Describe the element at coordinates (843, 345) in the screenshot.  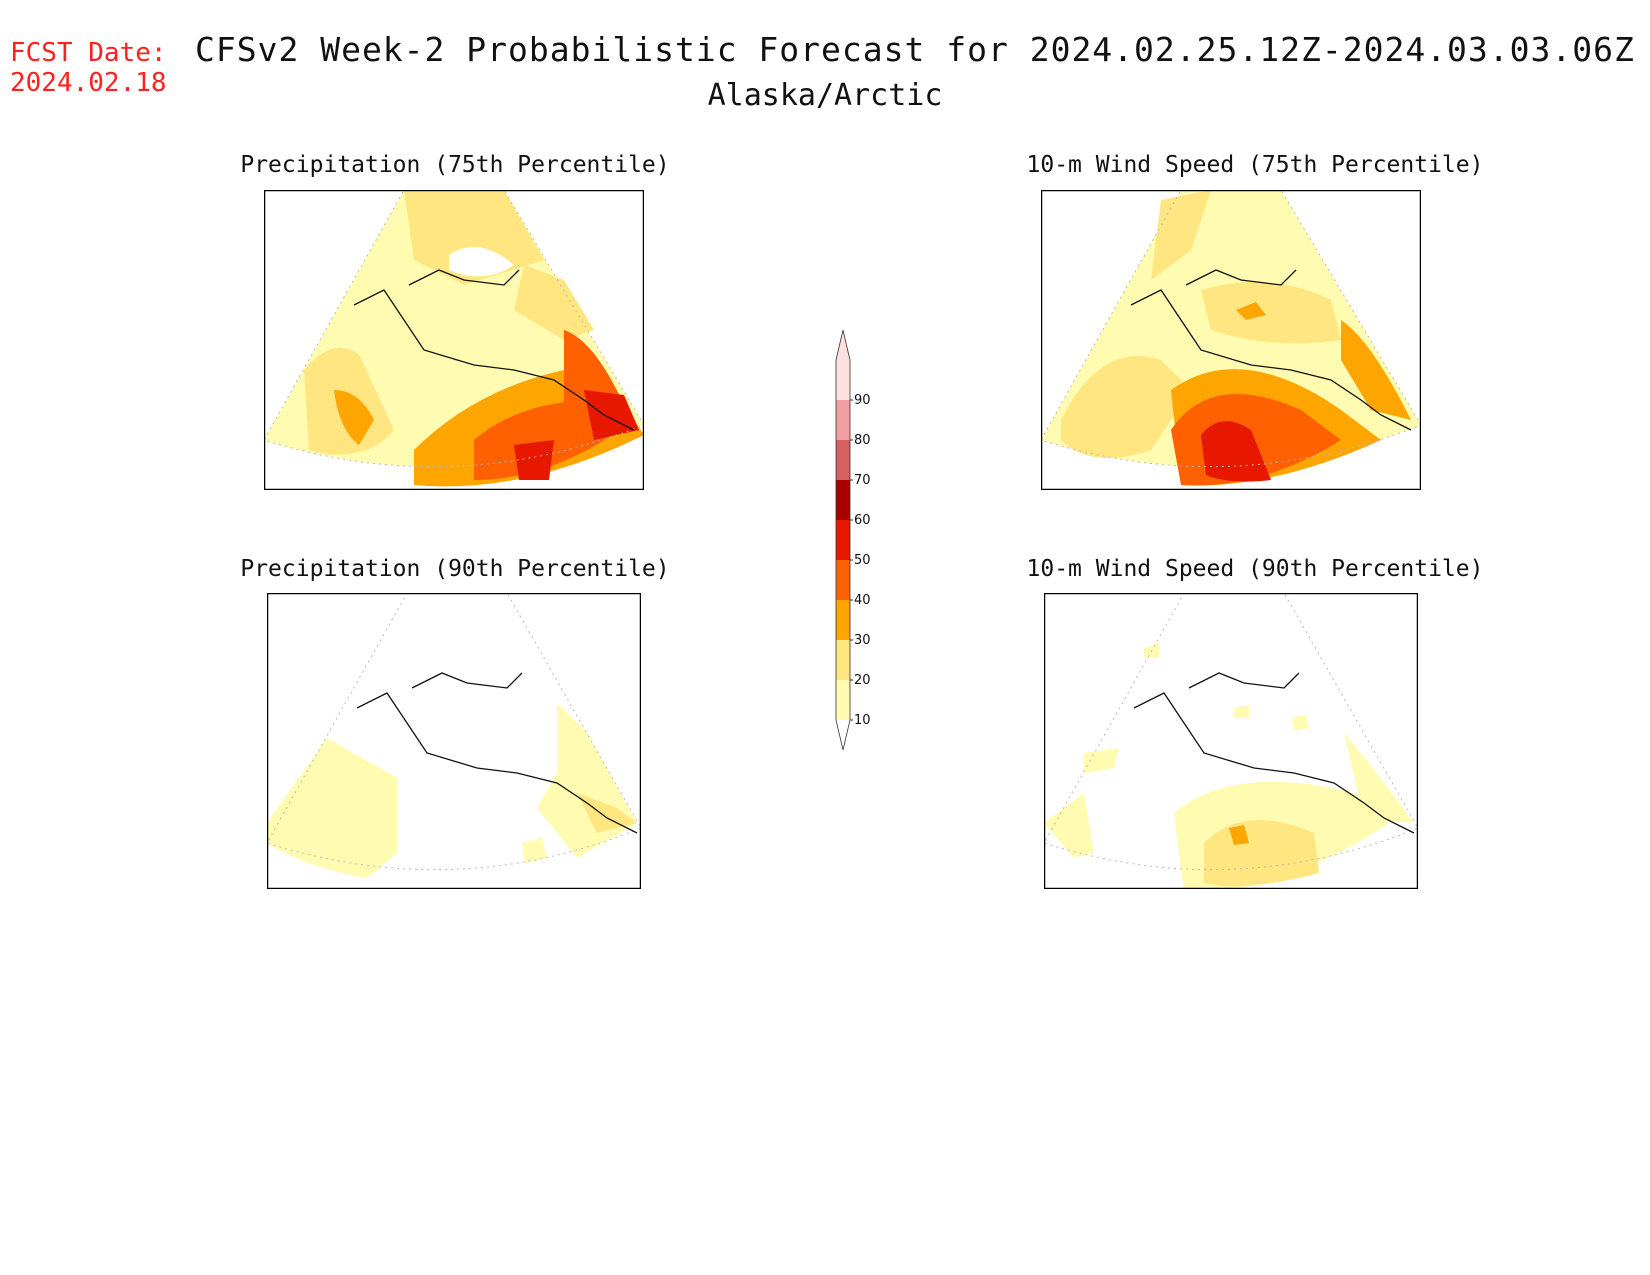
I see `colorbar-tip-top` at that location.